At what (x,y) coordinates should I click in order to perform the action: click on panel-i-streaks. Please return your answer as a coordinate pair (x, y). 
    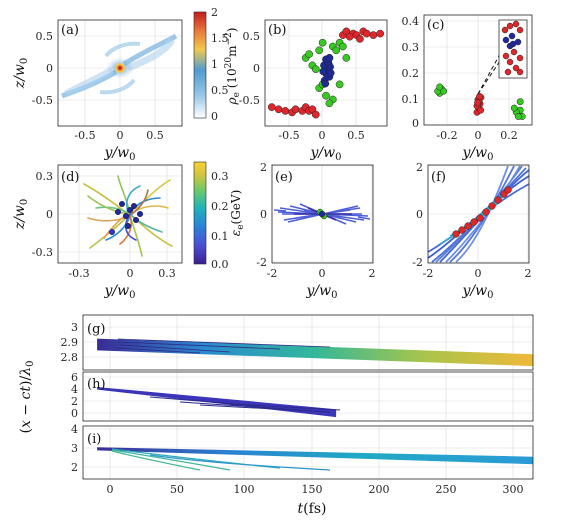
    Looking at the image, I should click on (221, 459).